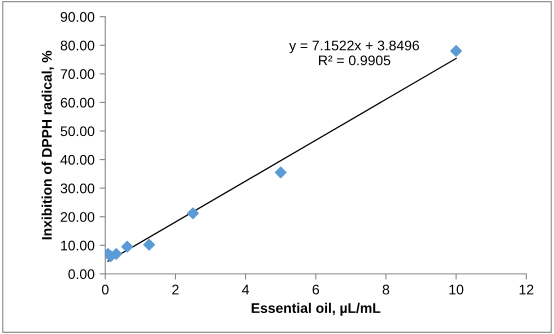  What do you see at coordinates (77, 159) in the screenshot?
I see `y-tick-label: 40.00` at bounding box center [77, 159].